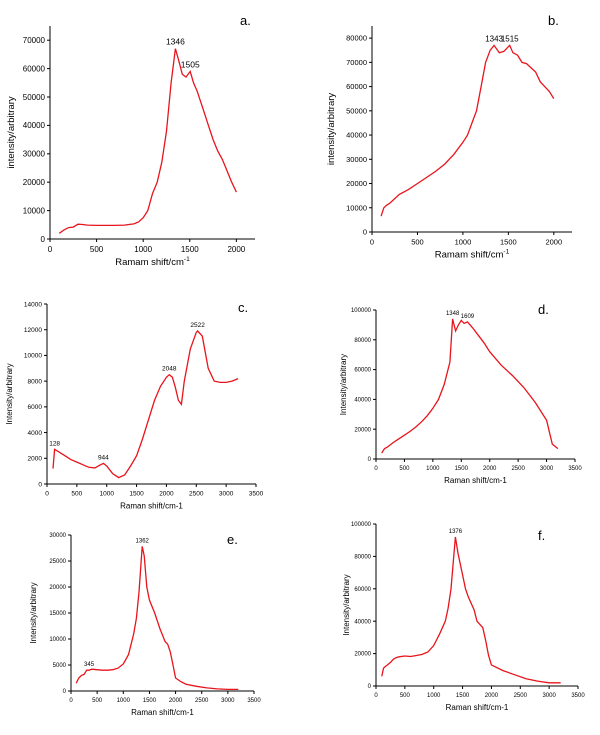 The image size is (600, 735). What do you see at coordinates (468, 317) in the screenshot?
I see `peak-label: 1609` at bounding box center [468, 317].